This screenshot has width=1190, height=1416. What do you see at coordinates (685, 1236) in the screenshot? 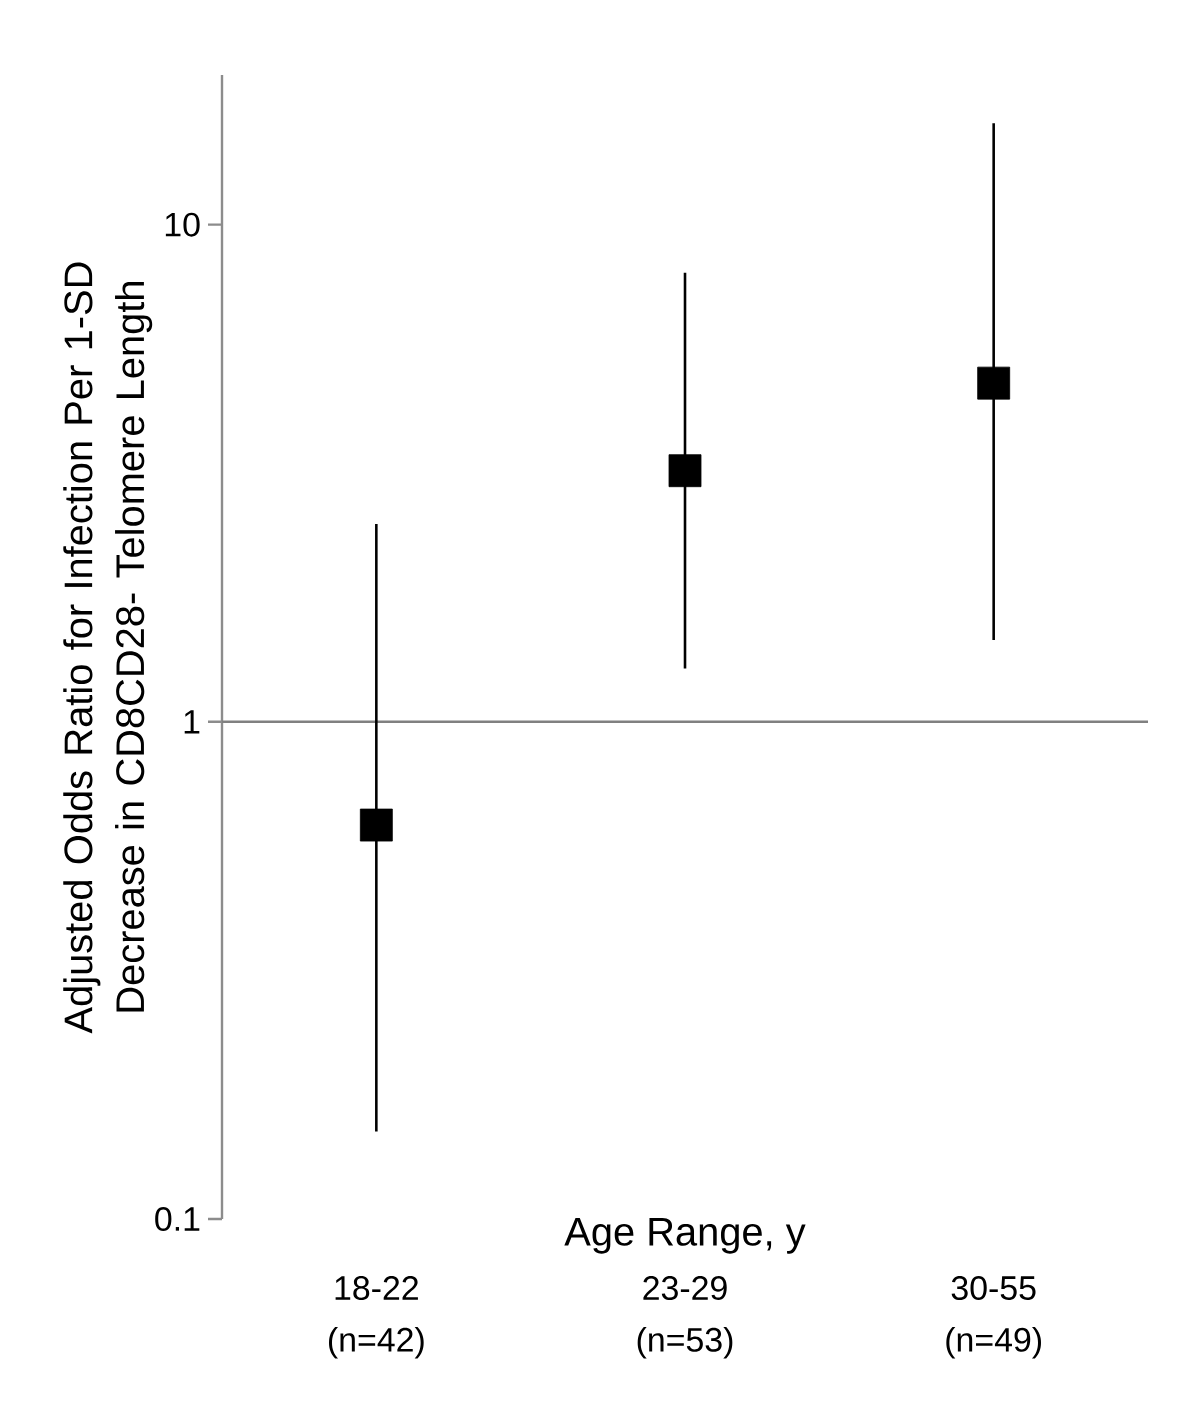
I see `x-axis-title: Age Range, y` at bounding box center [685, 1236].